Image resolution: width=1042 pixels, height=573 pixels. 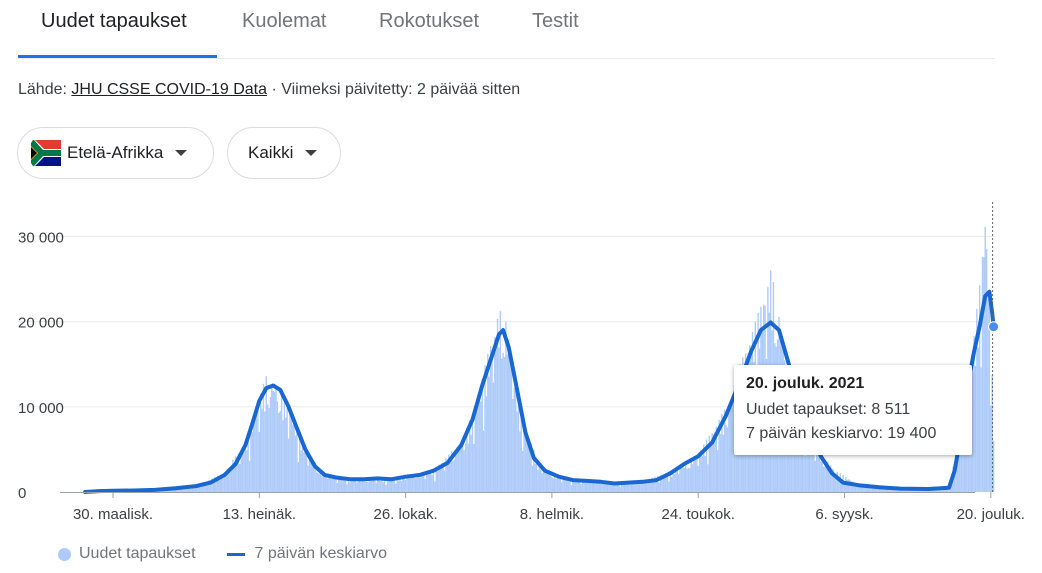 What do you see at coordinates (284, 21) in the screenshot?
I see `tab-deaths: Kuolemat` at bounding box center [284, 21].